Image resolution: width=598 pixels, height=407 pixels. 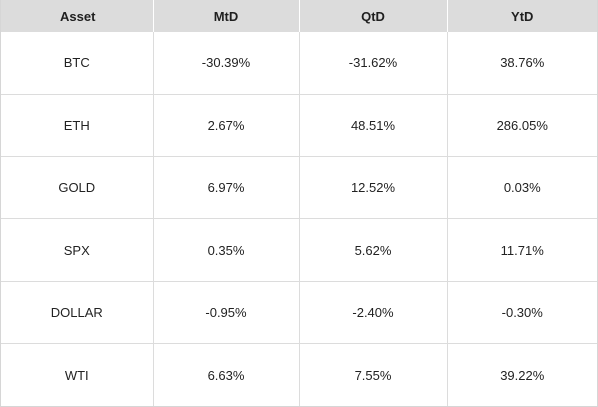 I want to click on table-header-row: Asset MtD QtD YtD, so click(x=299, y=16).